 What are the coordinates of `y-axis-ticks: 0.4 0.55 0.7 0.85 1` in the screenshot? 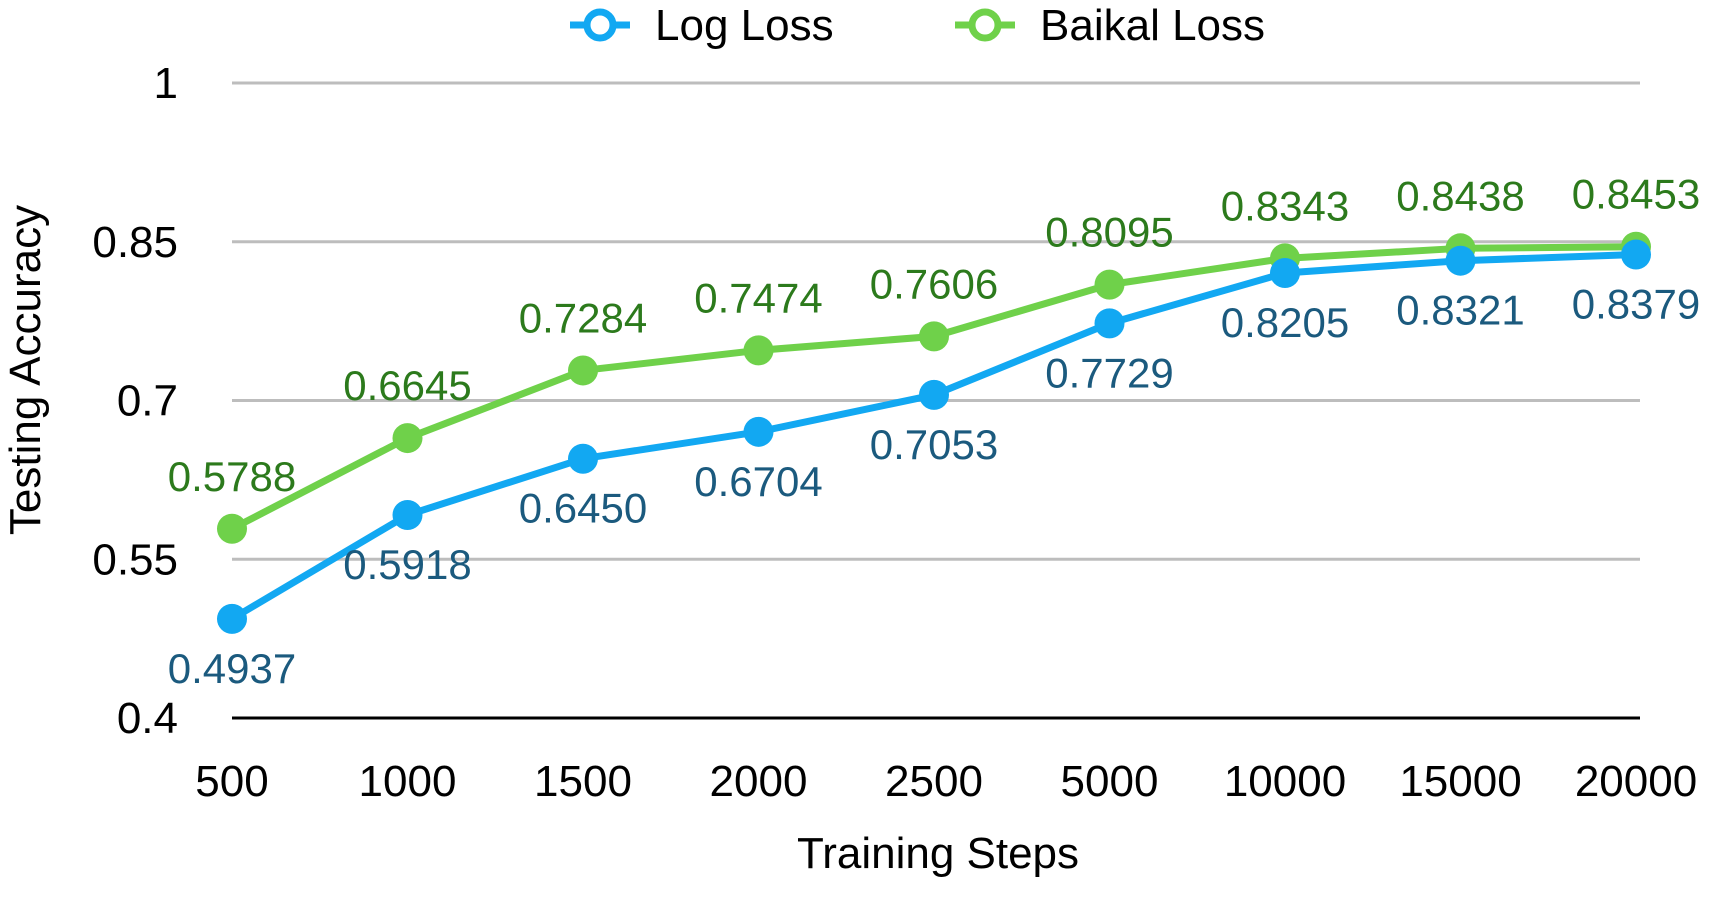 It's located at (135, 401).